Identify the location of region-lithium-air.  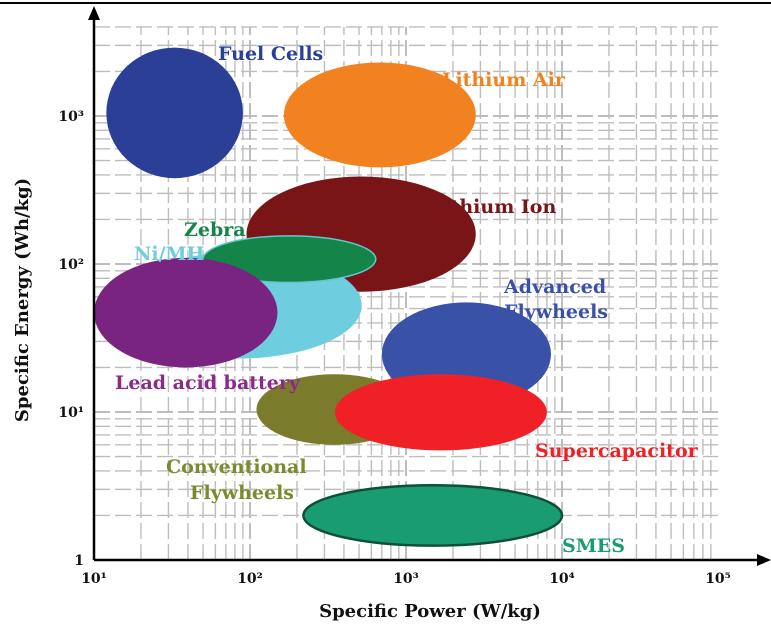
(379, 115).